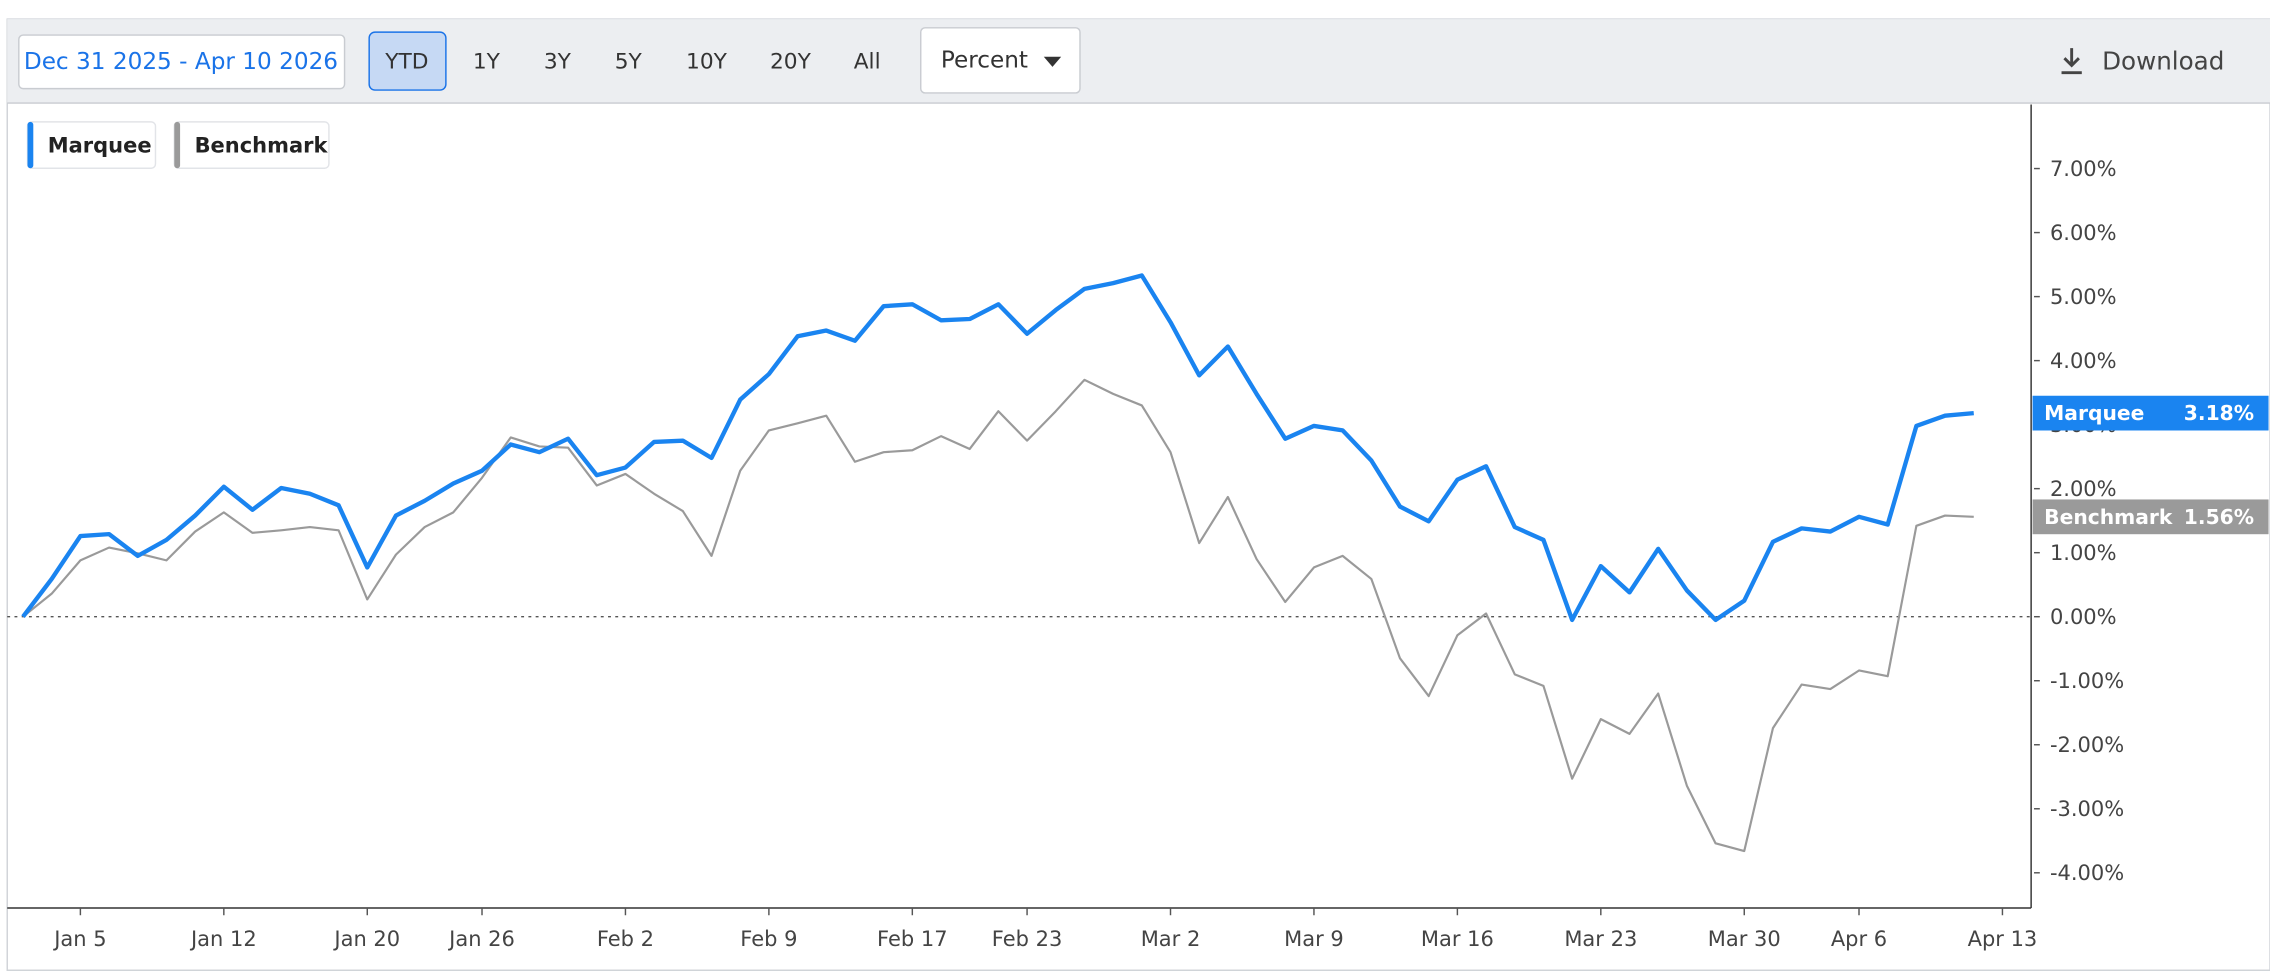  Describe the element at coordinates (2071, 61) in the screenshot. I see `download-icon` at that location.